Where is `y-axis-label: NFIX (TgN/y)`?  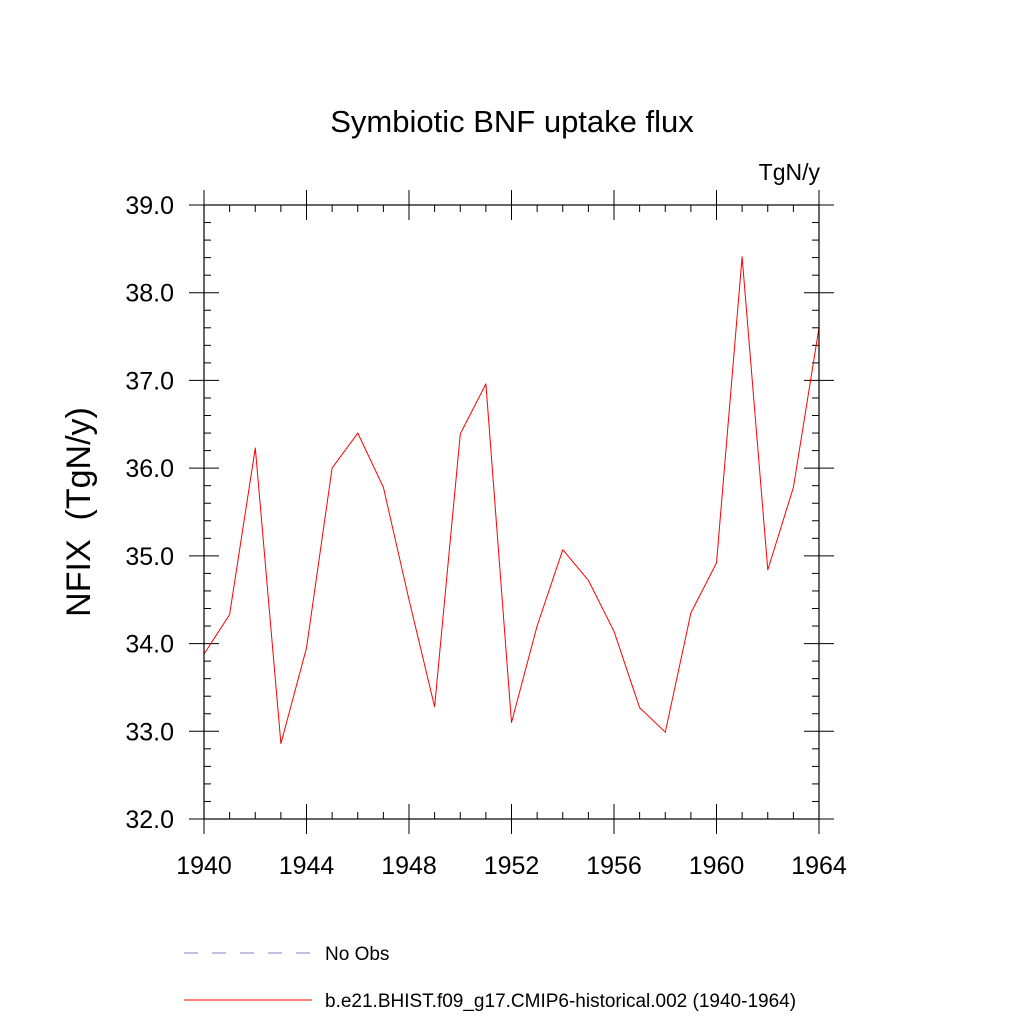
y-axis-label: NFIX (TgN/y) is located at coordinates (79, 512).